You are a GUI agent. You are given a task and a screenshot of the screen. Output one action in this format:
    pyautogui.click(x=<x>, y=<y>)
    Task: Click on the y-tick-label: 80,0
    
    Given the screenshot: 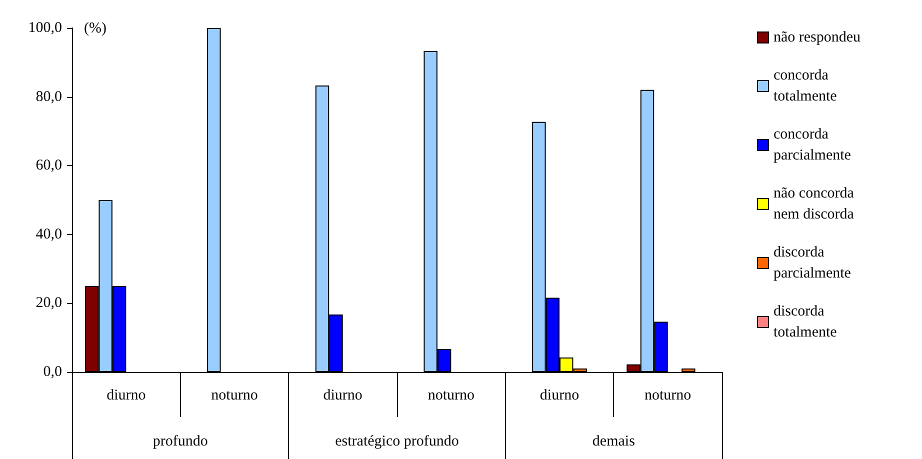 What is the action you would take?
    pyautogui.click(x=49, y=96)
    